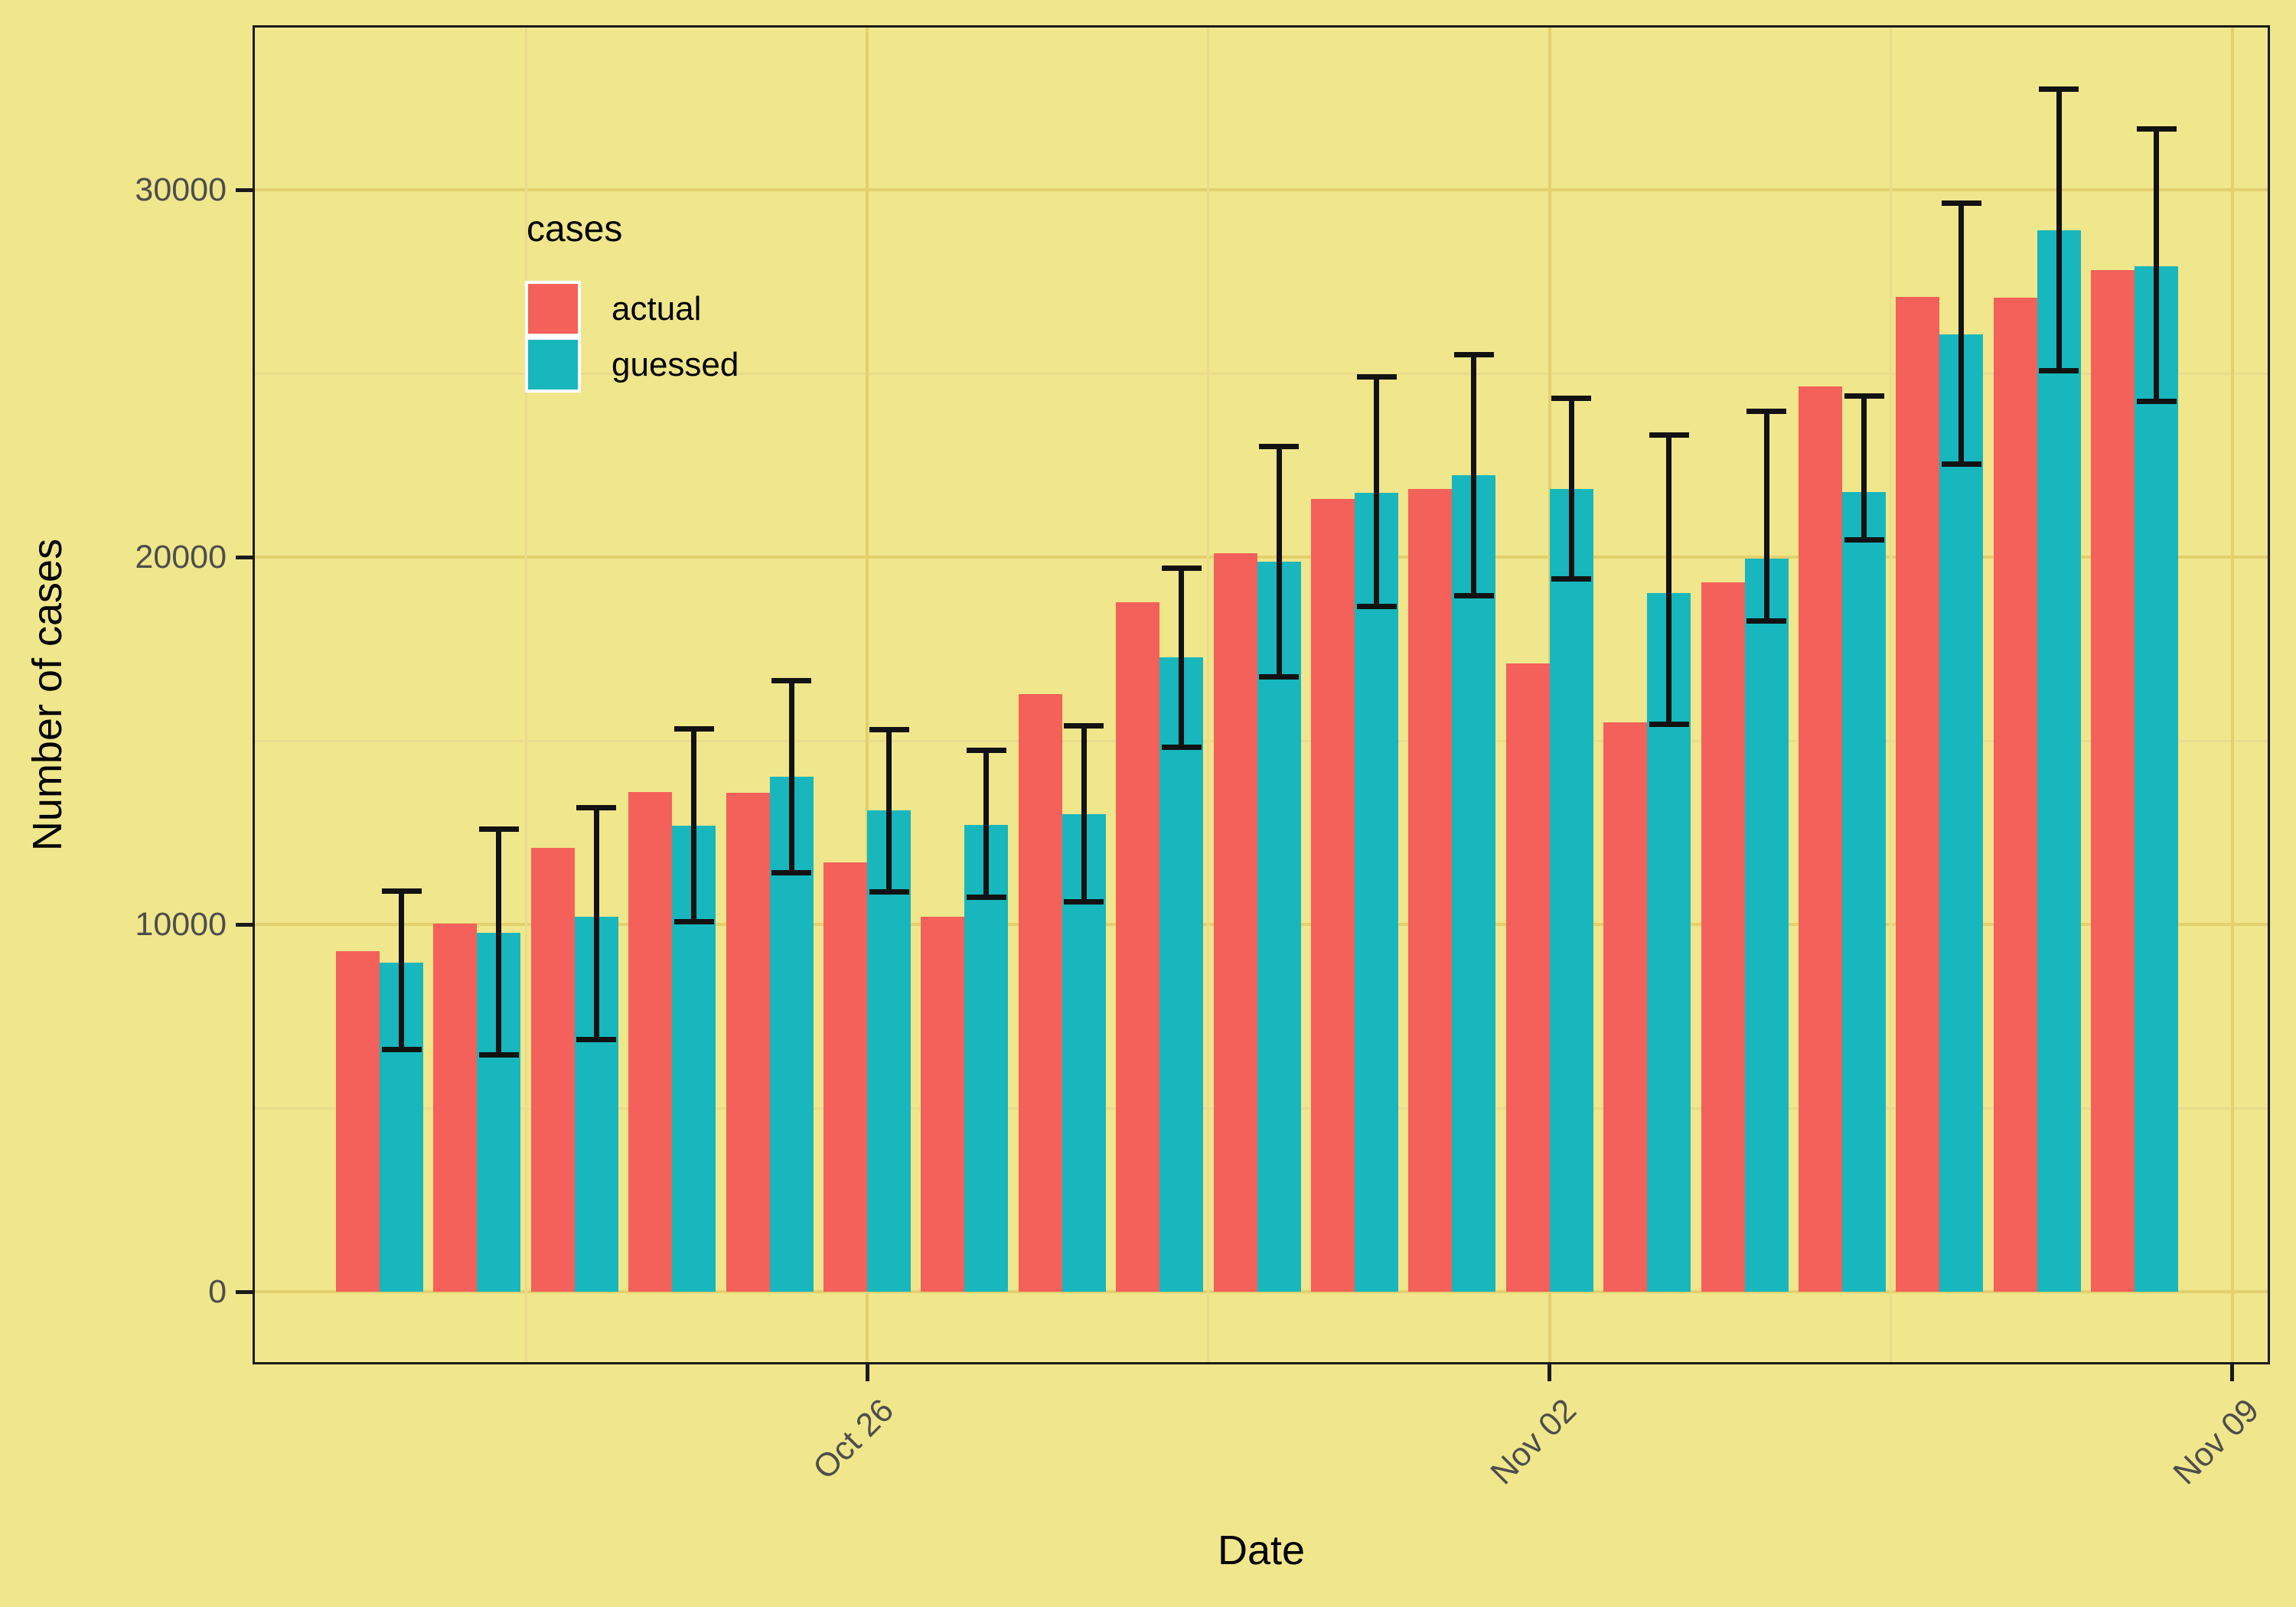 The image size is (2296, 1607). I want to click on legend-swatch-guessed, so click(553, 365).